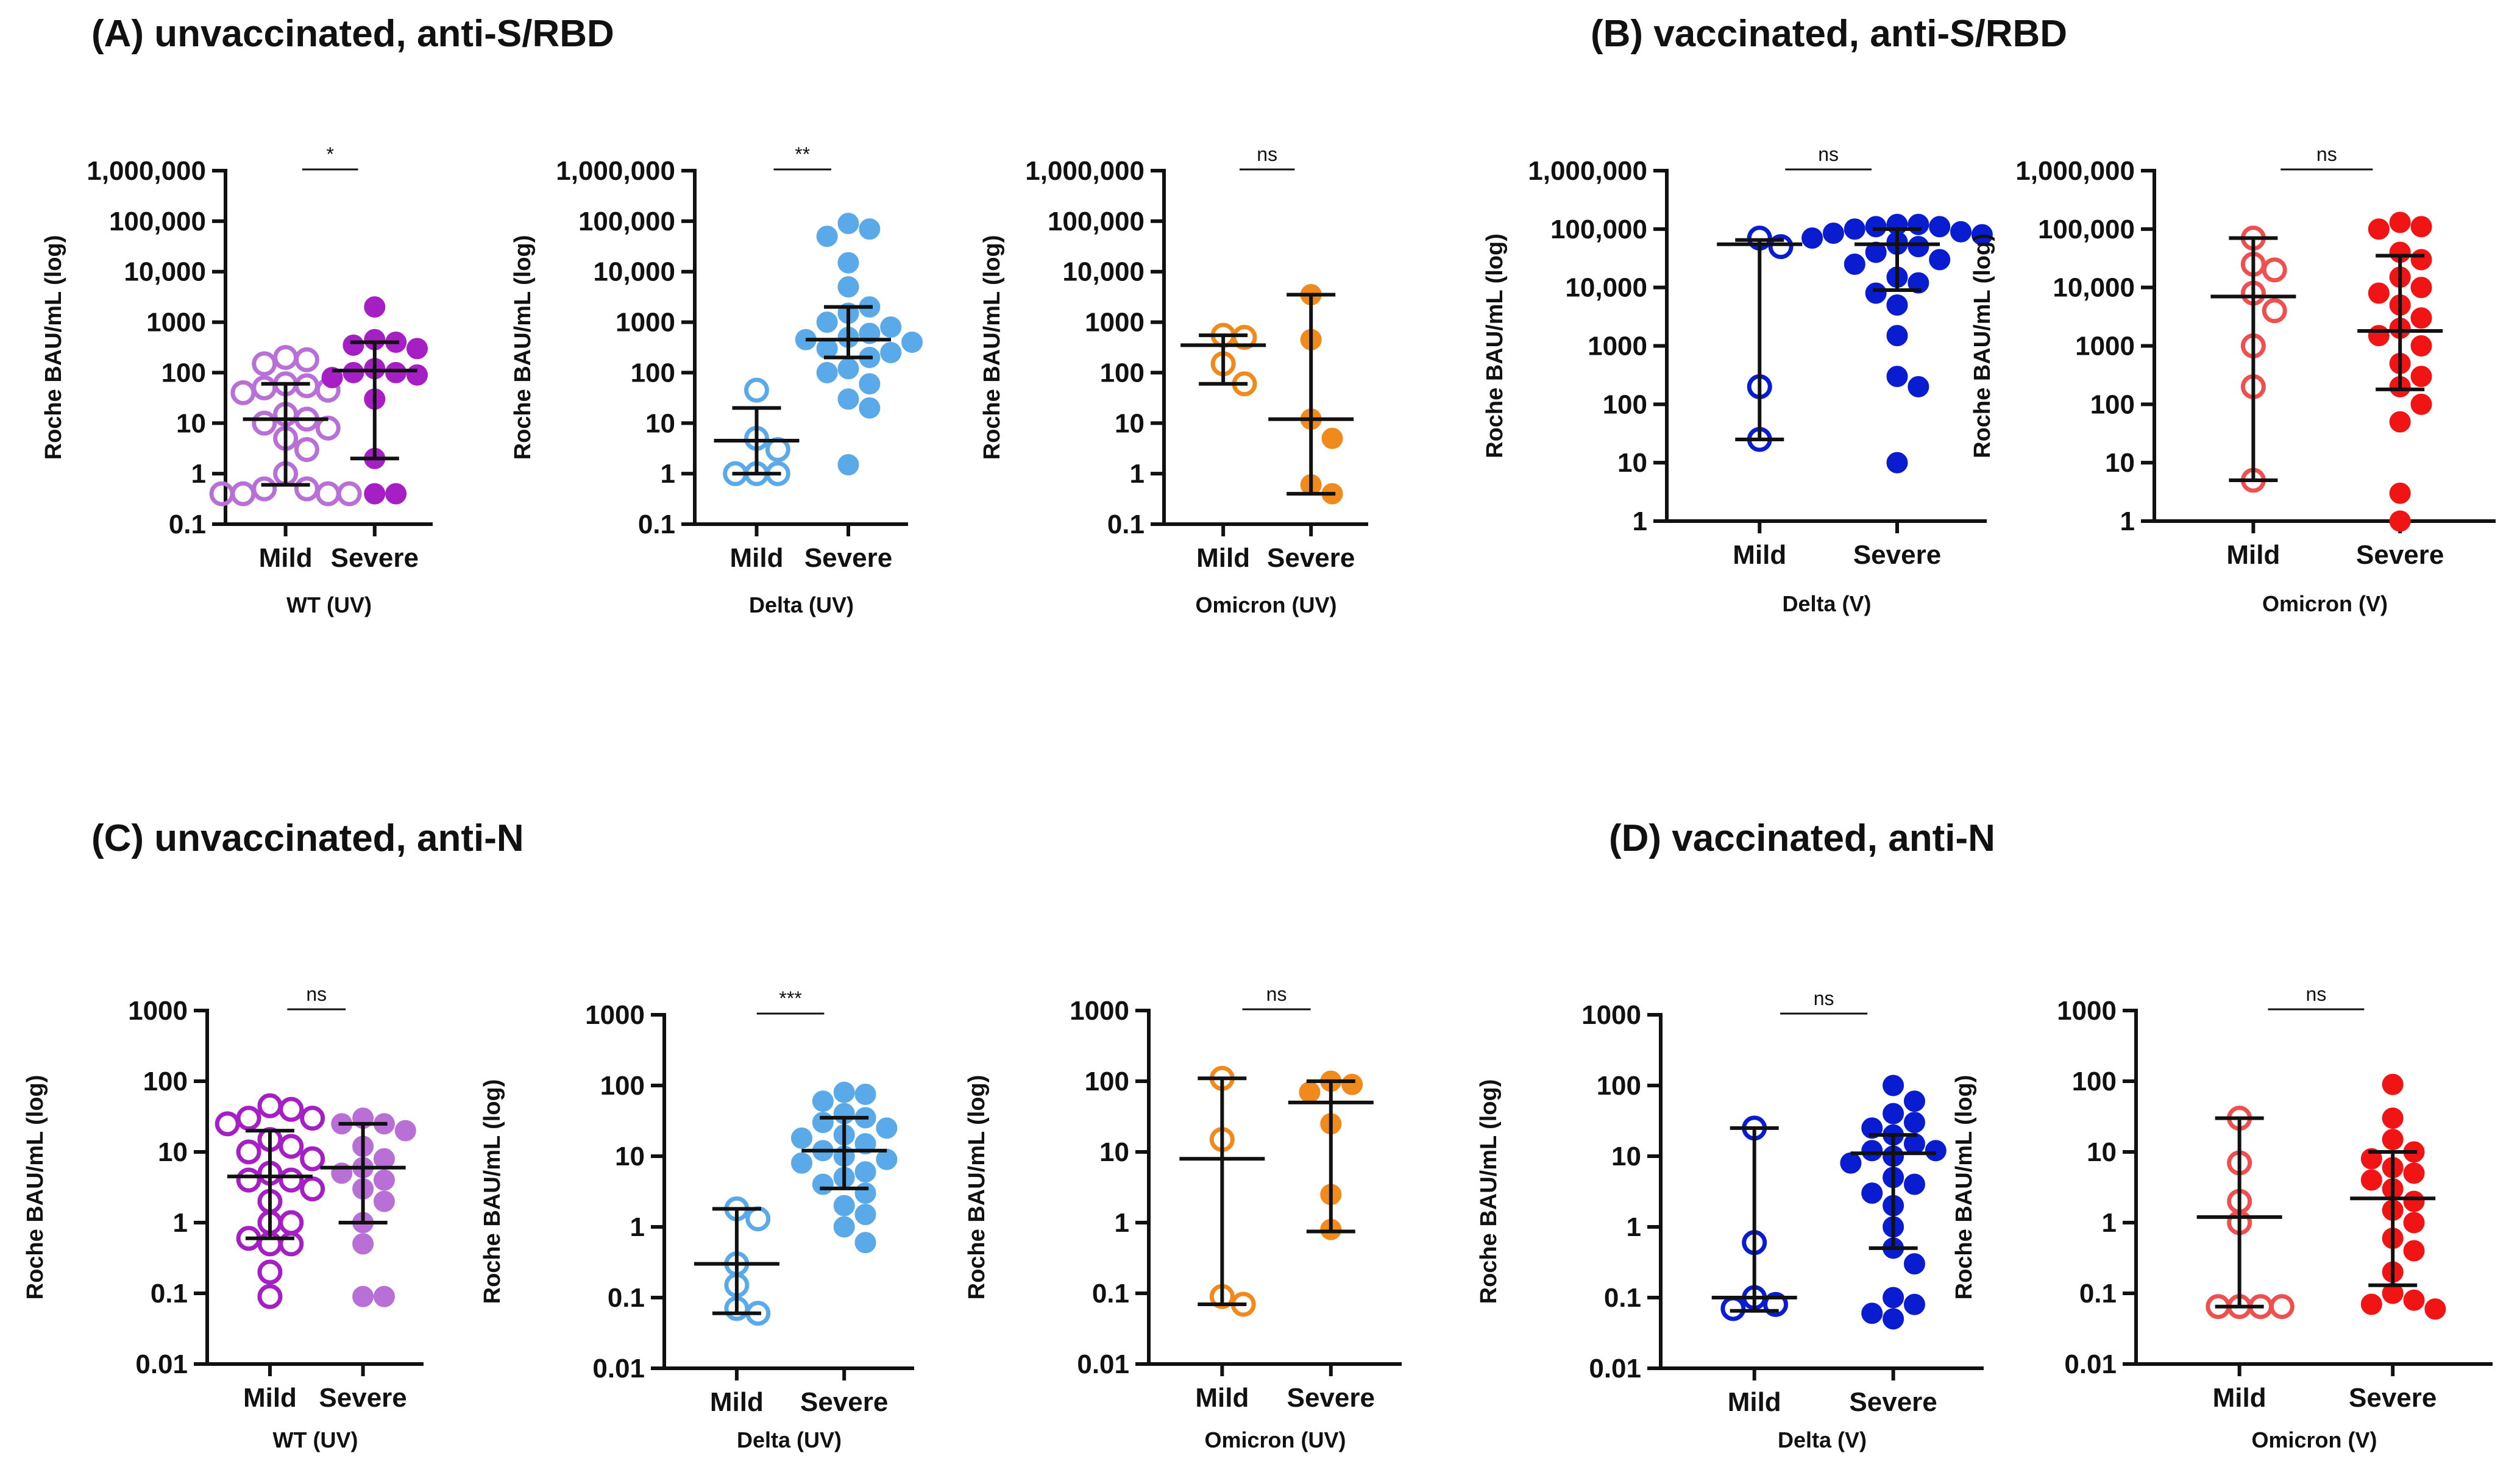  Describe the element at coordinates (634, 272) in the screenshot. I see `y-tick-label: 10,000` at that location.